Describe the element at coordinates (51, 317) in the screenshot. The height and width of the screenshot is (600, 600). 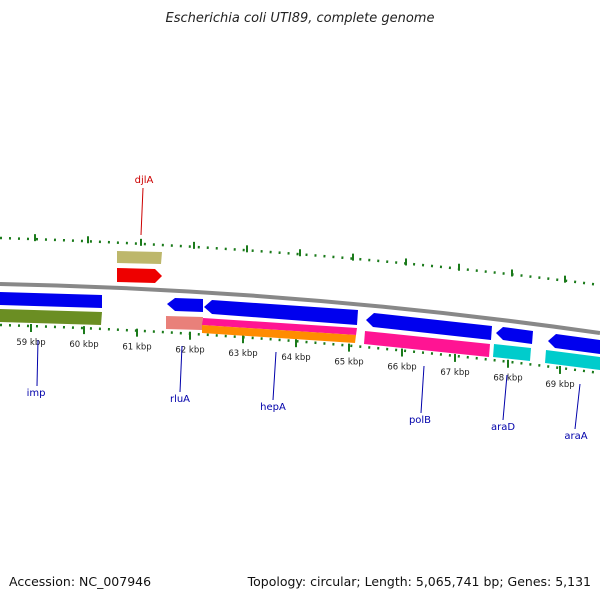
I see `gene-imp-feature` at that location.